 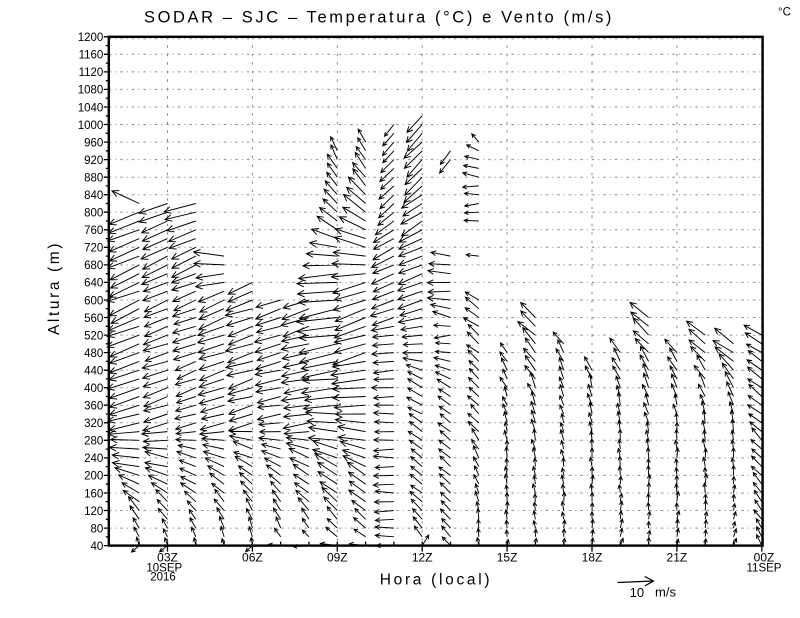 I want to click on svg-text: 40, so click(x=97, y=547).